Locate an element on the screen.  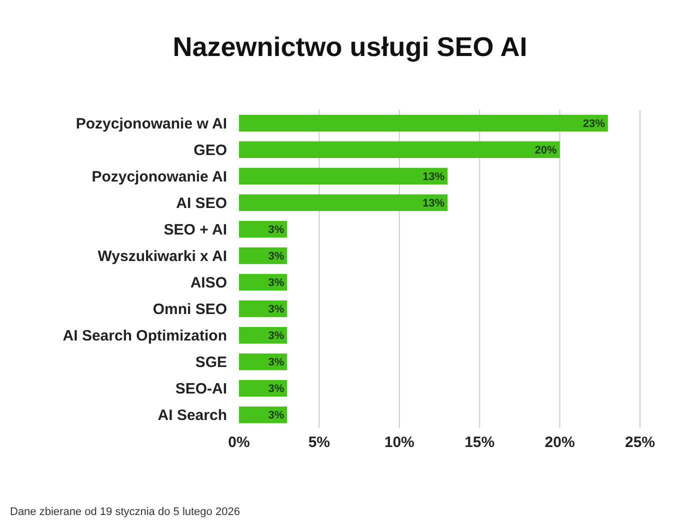
text: Dane zbierane od 19 stycznia do 5 lutego 2026 is located at coordinates (125, 512).